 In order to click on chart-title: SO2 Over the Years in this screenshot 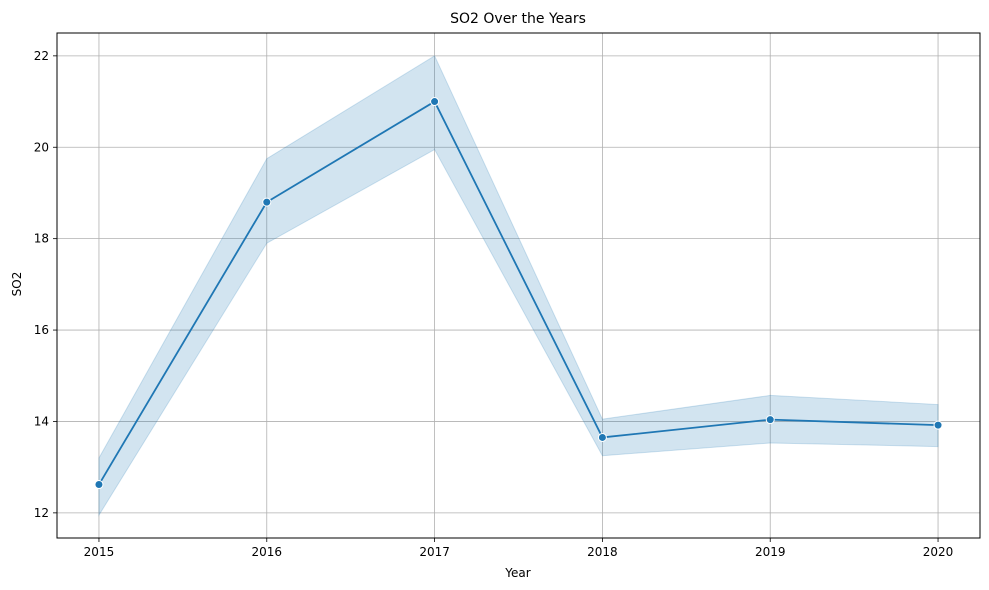, I will do `click(518, 19)`.